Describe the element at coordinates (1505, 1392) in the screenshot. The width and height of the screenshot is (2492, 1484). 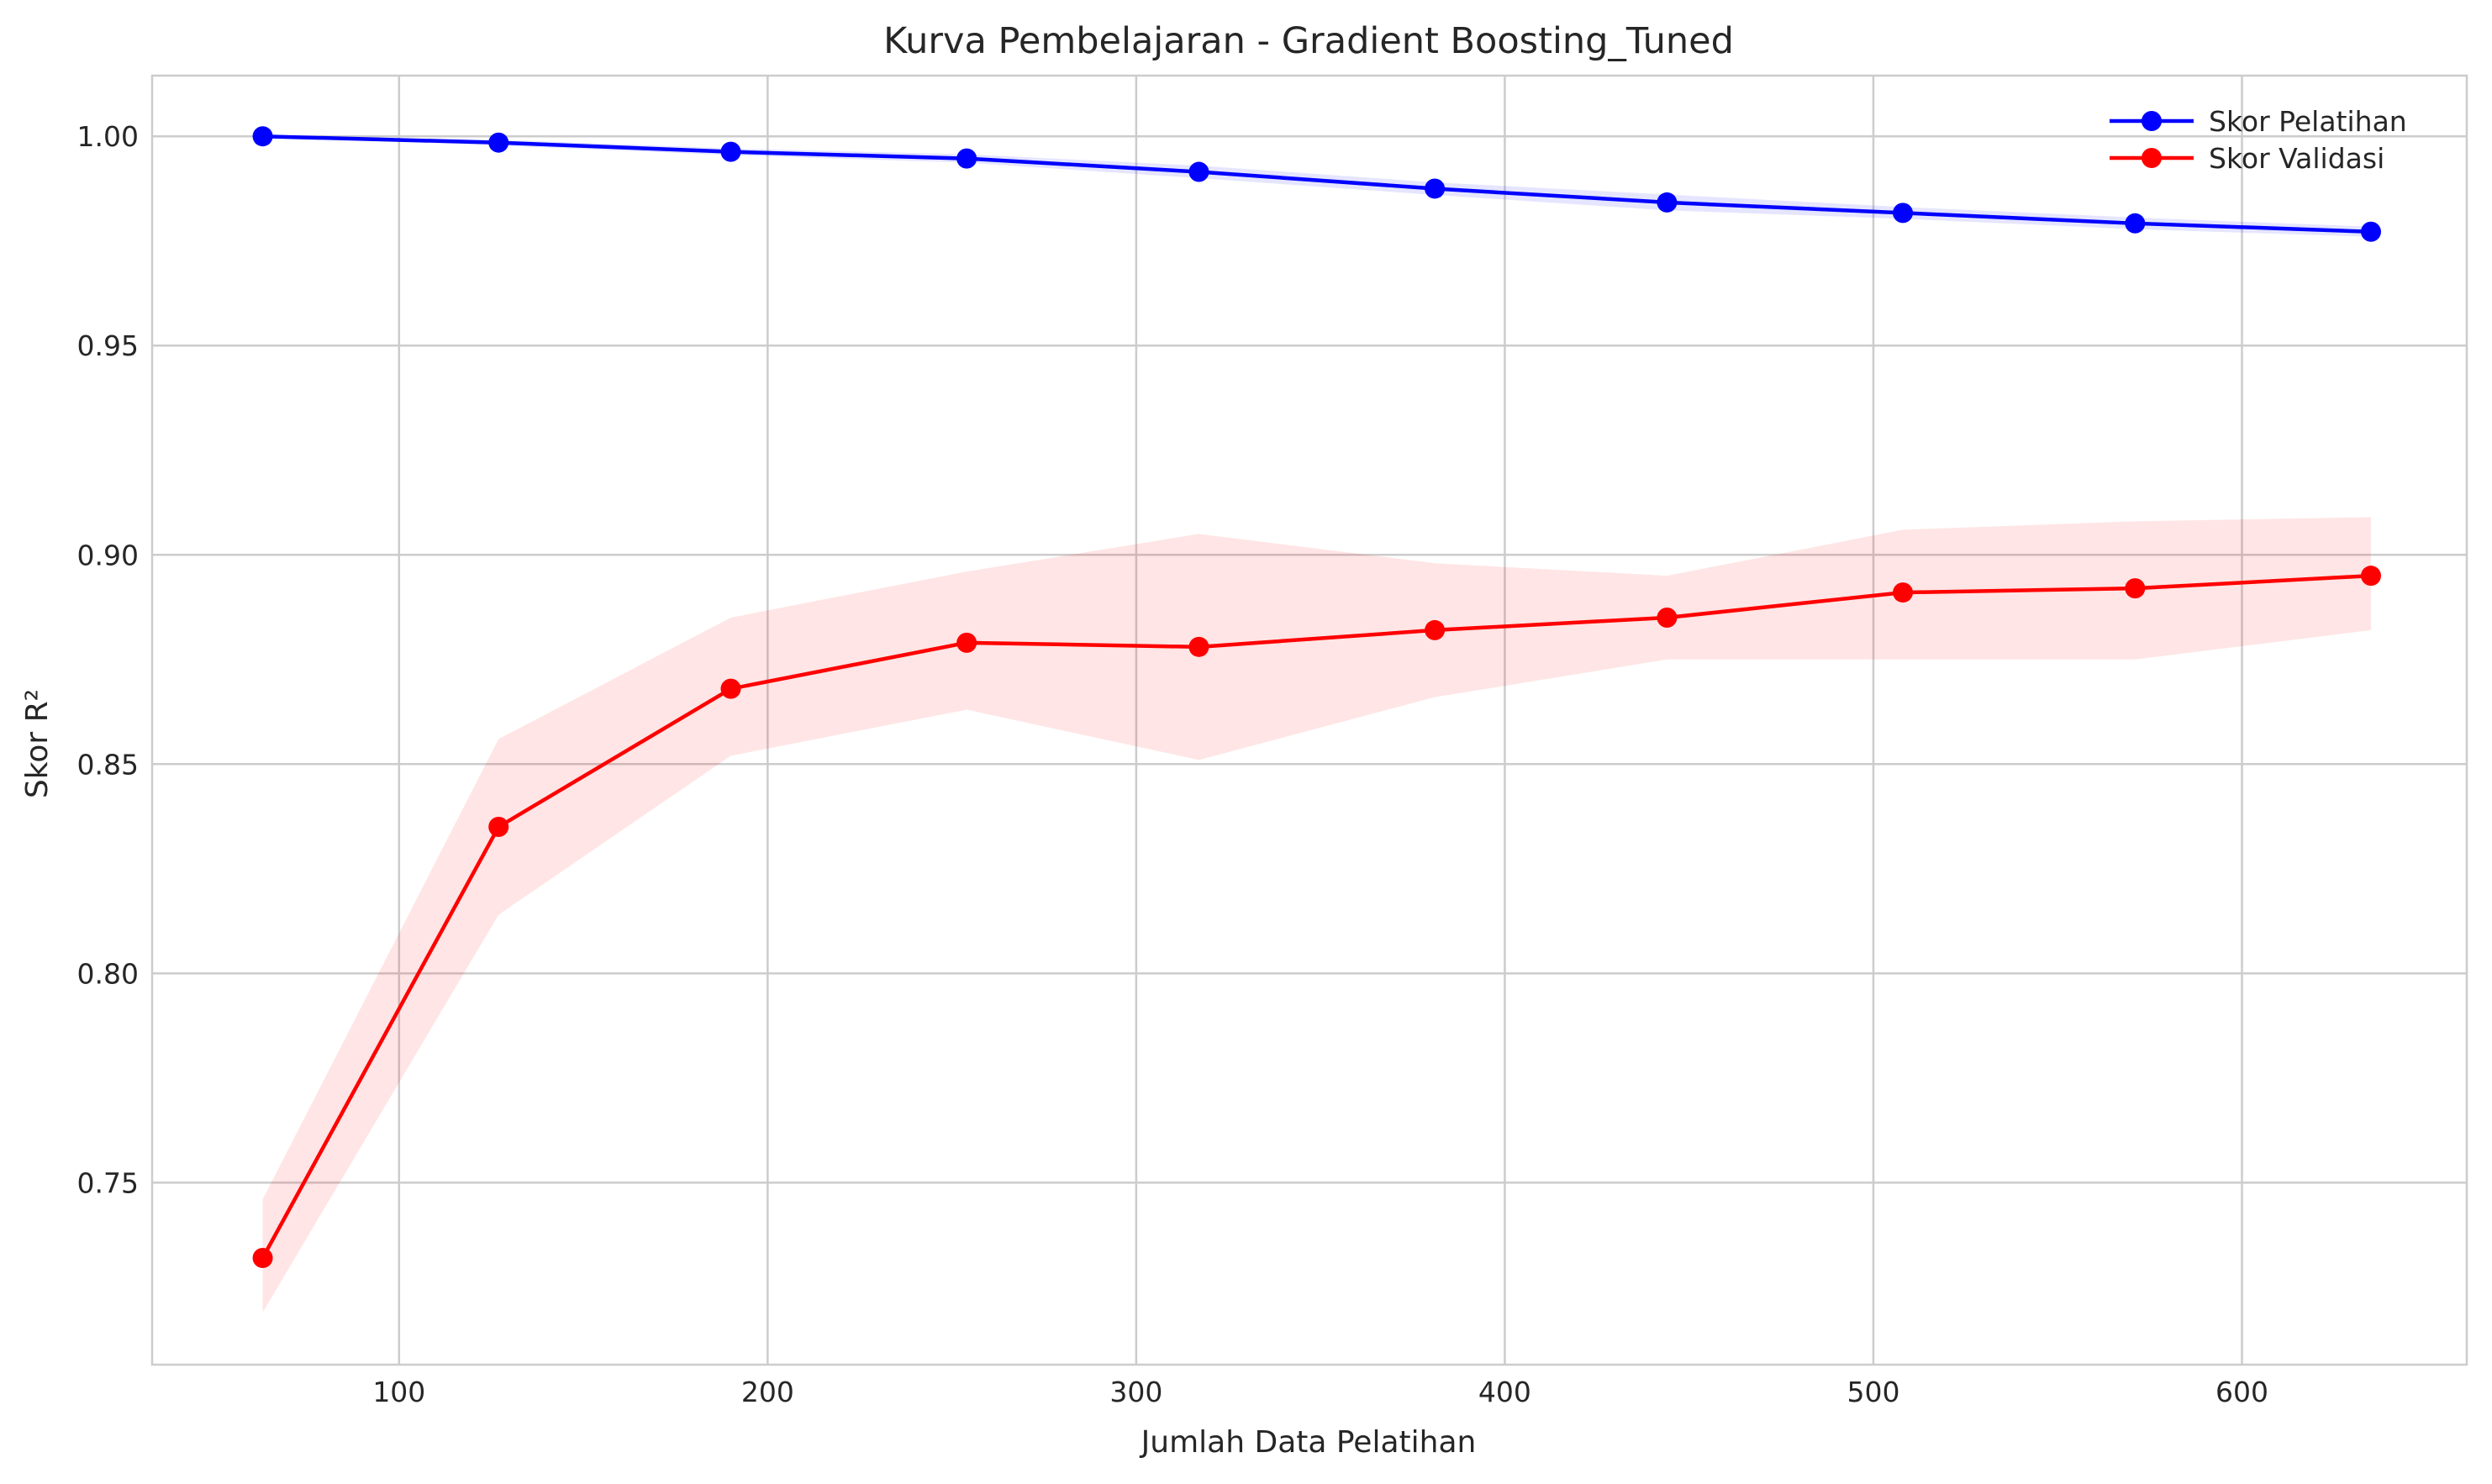
I see `x-tick-label: 400` at that location.